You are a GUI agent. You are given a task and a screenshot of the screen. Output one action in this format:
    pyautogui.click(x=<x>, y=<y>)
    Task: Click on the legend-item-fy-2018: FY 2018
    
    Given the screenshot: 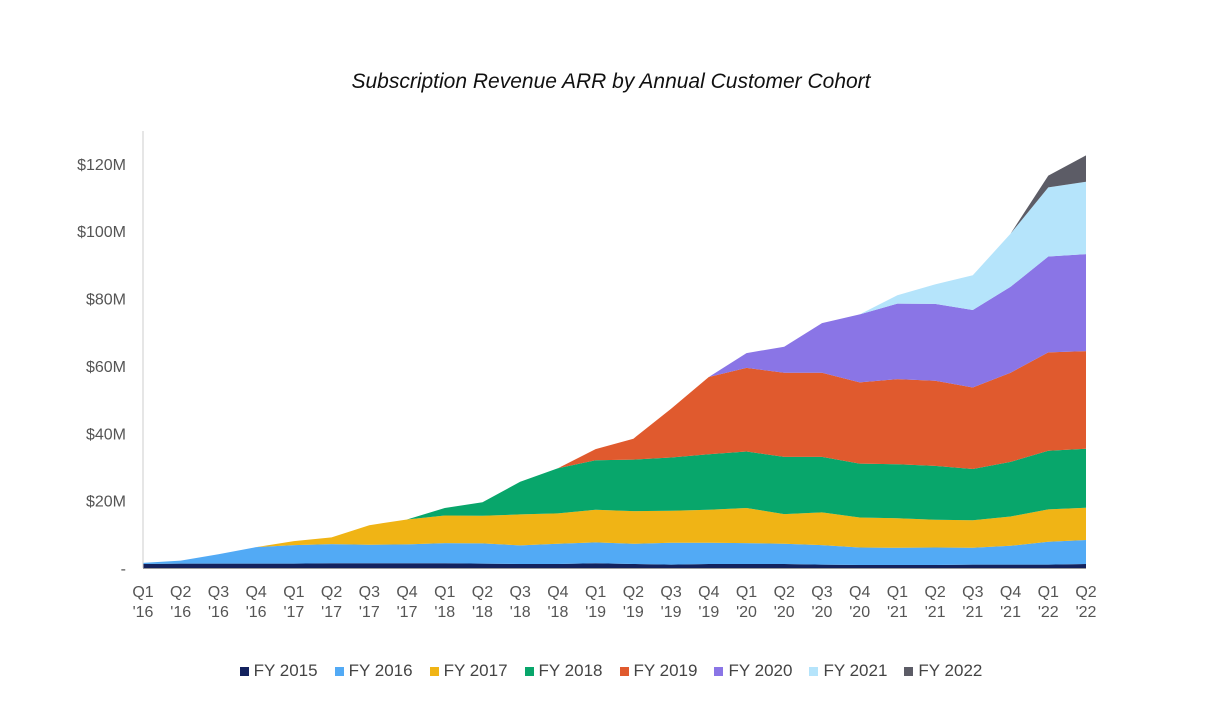 What is the action you would take?
    pyautogui.click(x=563, y=671)
    